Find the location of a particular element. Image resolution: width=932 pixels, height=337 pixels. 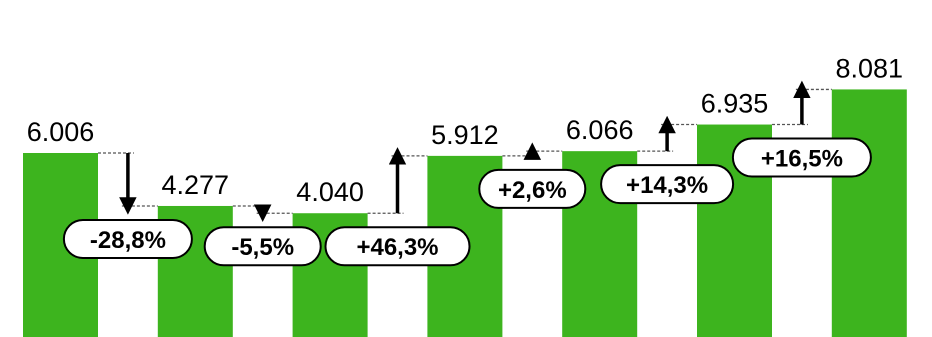

change-label-3: +46,3% is located at coordinates (397, 247).